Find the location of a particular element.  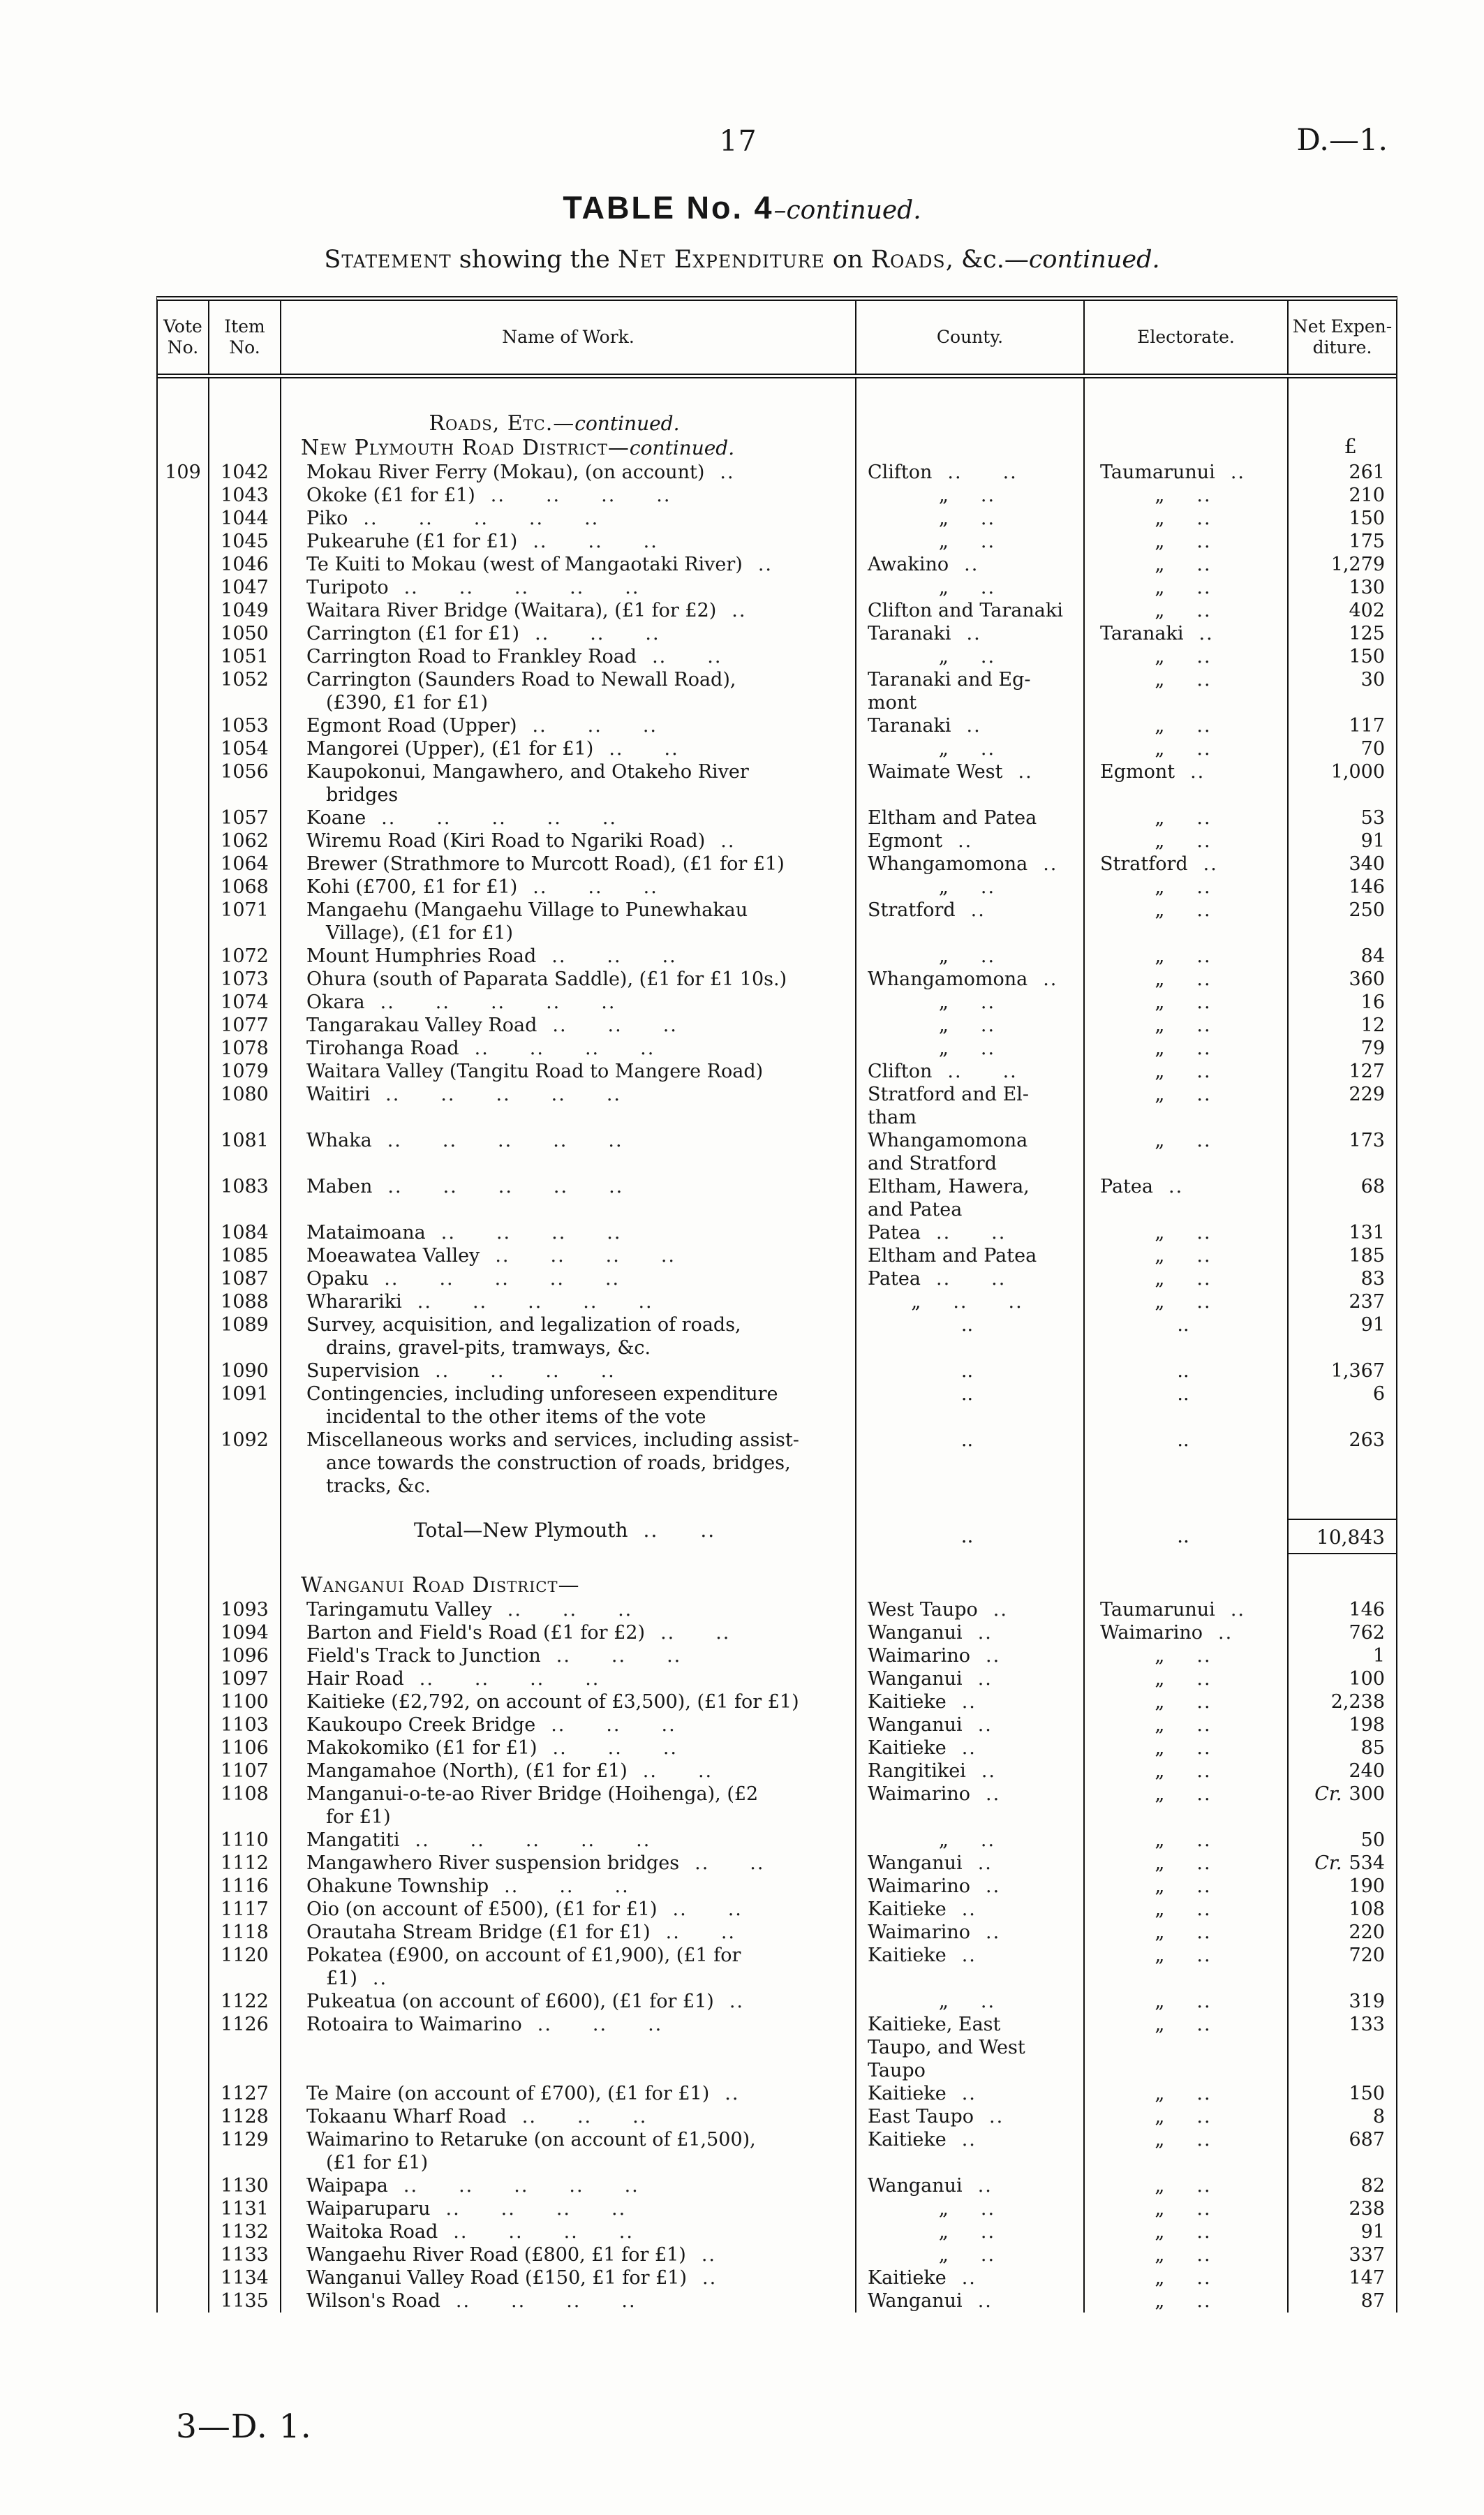

net-expenditure-cell: 261 is located at coordinates (1341, 473).